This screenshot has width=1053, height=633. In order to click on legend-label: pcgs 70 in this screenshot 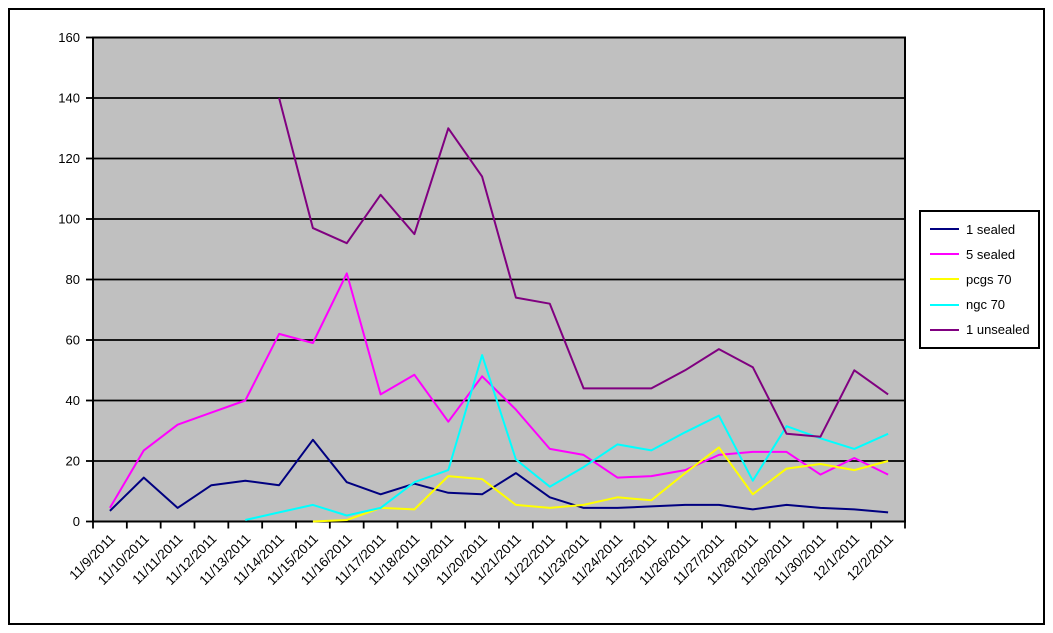, I will do `click(989, 279)`.